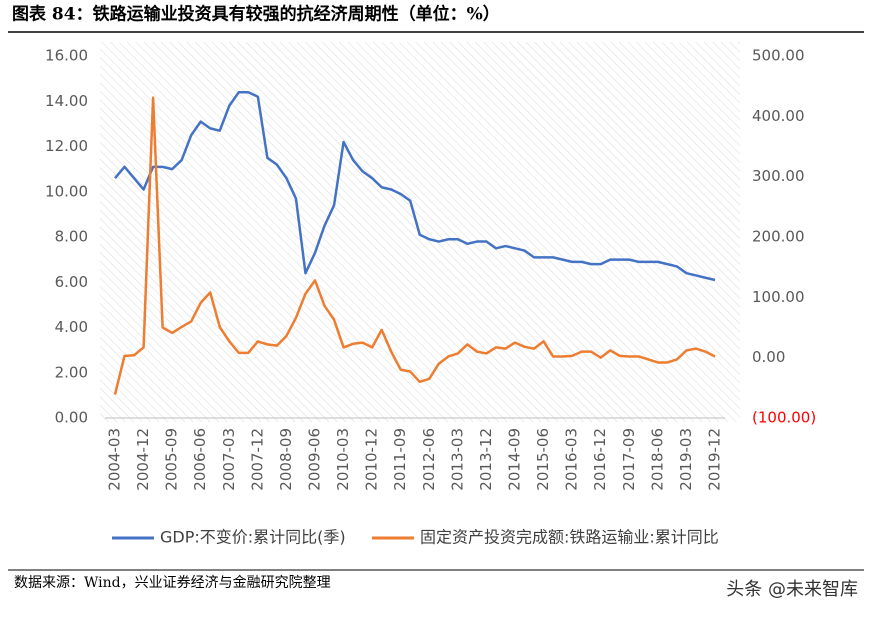 The width and height of the screenshot is (872, 618). Describe the element at coordinates (115, 459) in the screenshot. I see `x-tick-label: 2004-03` at that location.